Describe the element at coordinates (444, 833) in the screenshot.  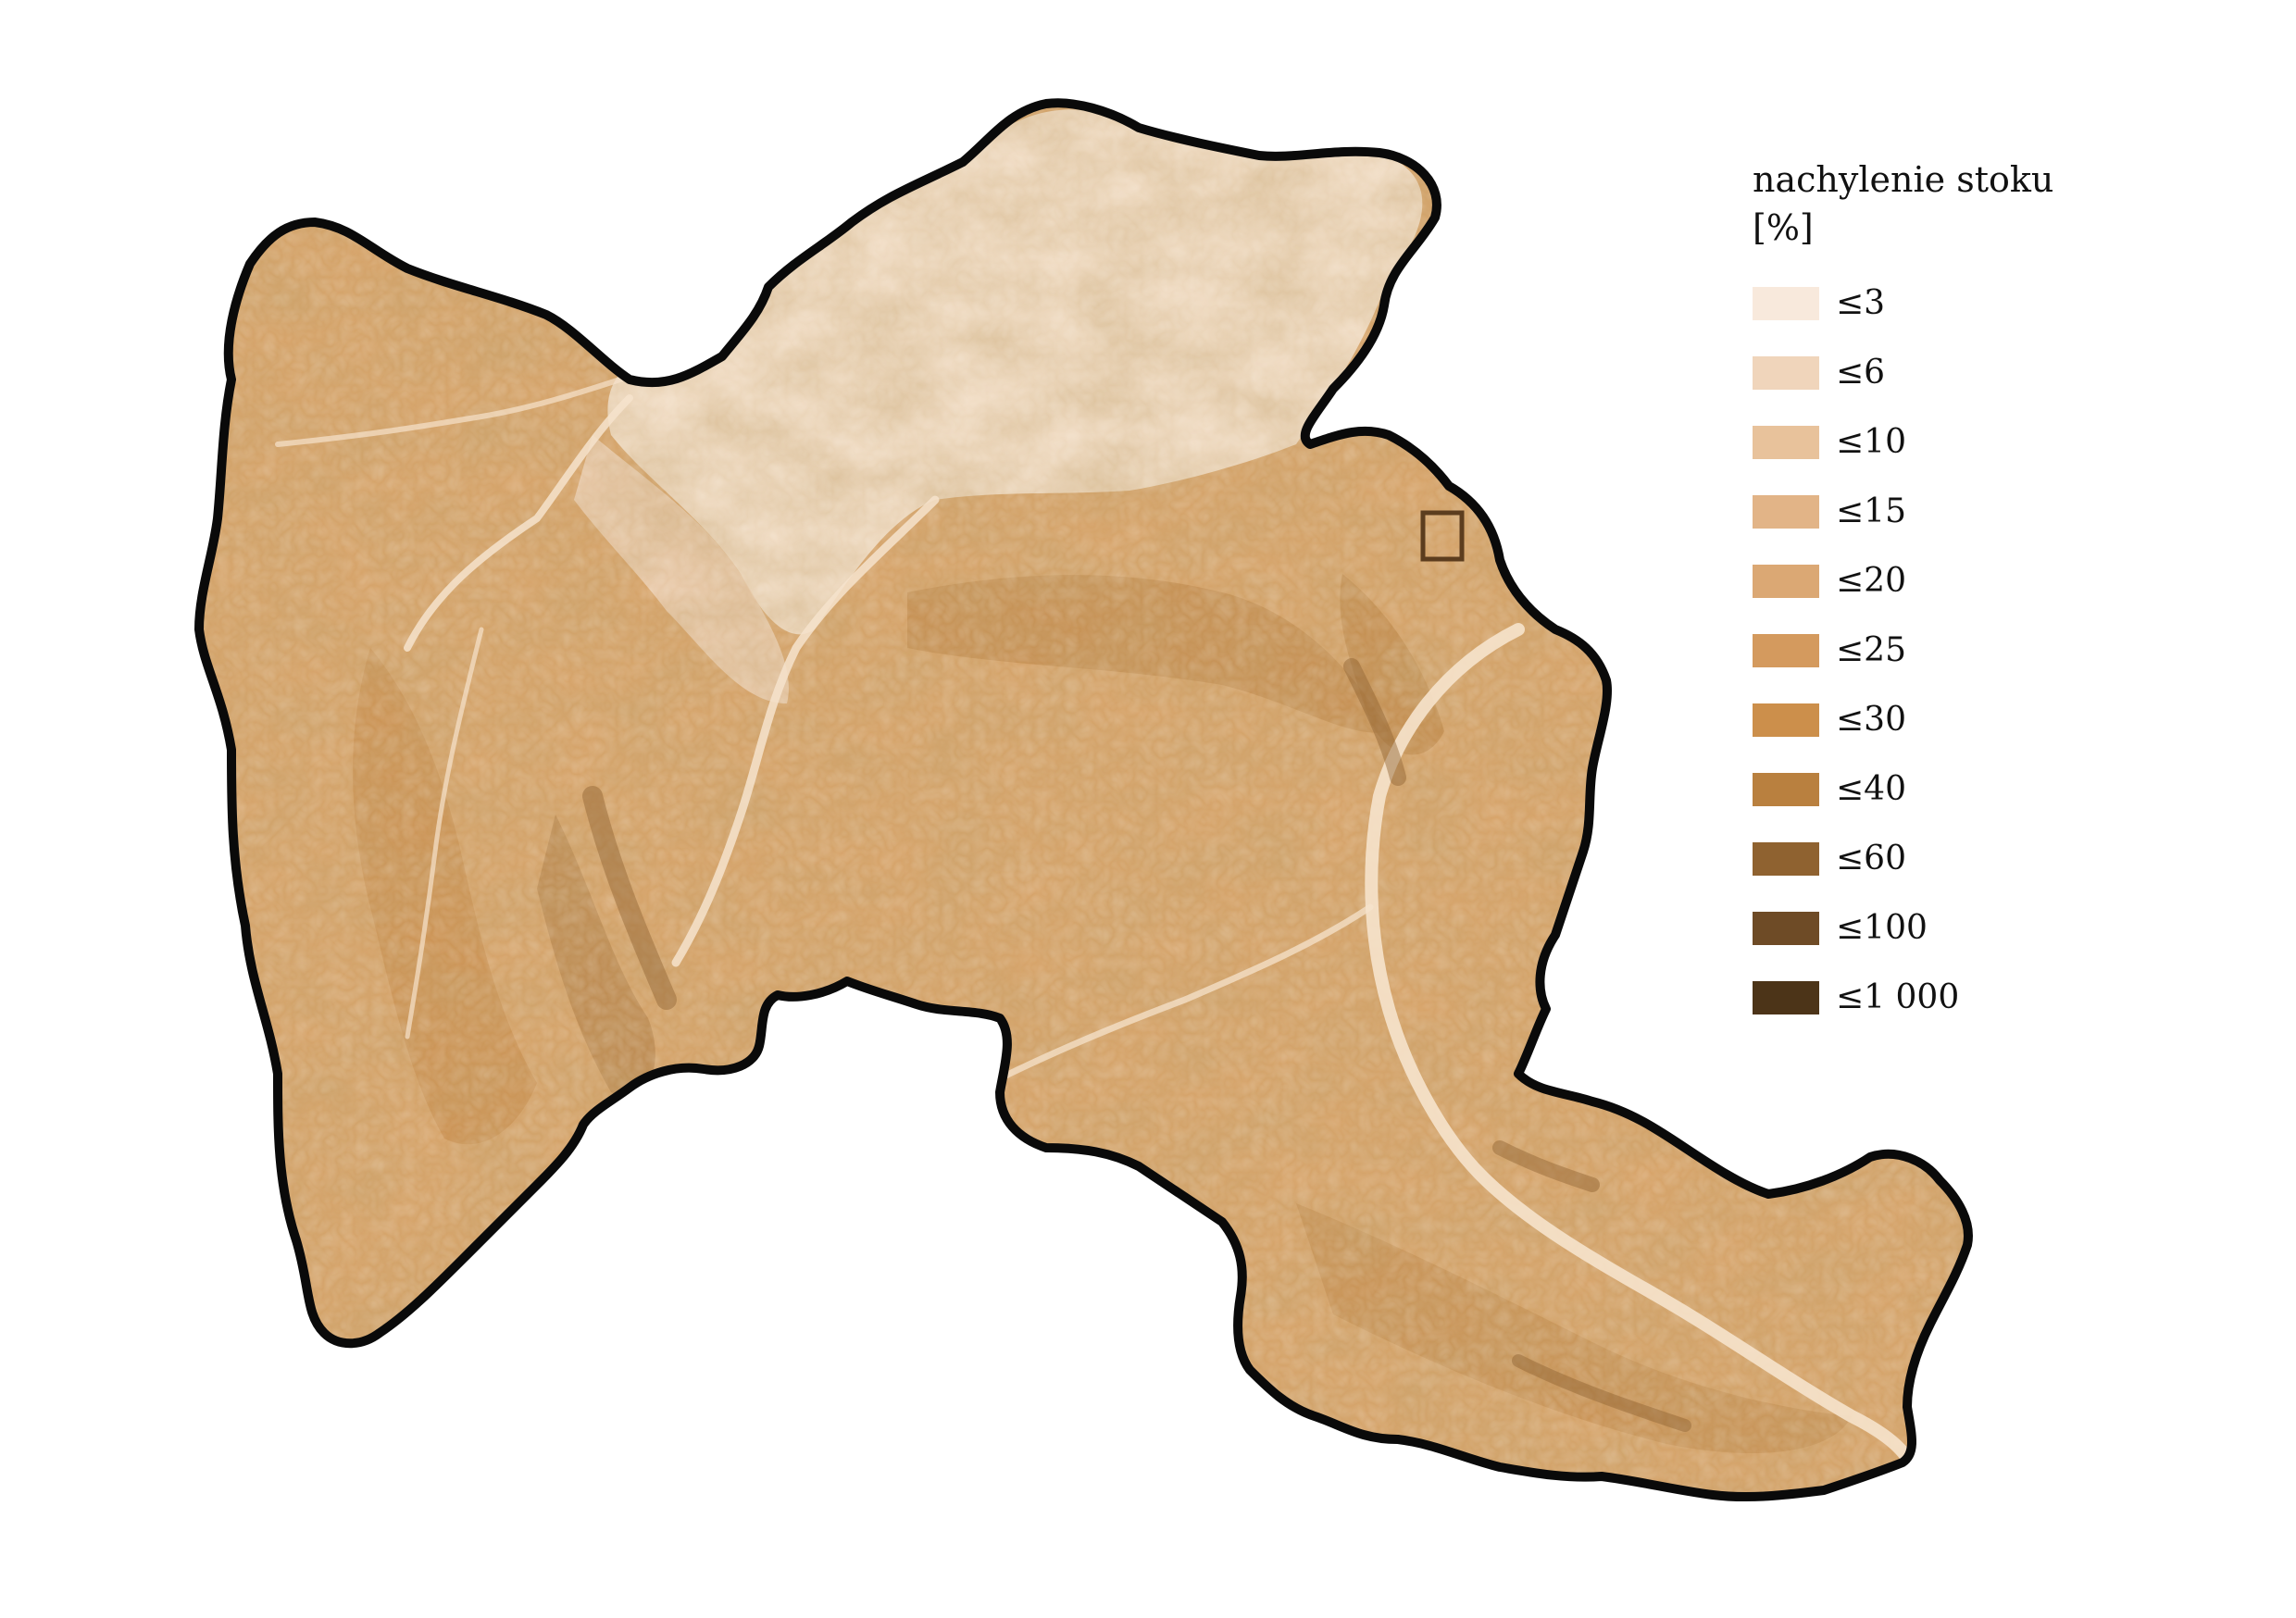
I see `west-gully-line` at that location.